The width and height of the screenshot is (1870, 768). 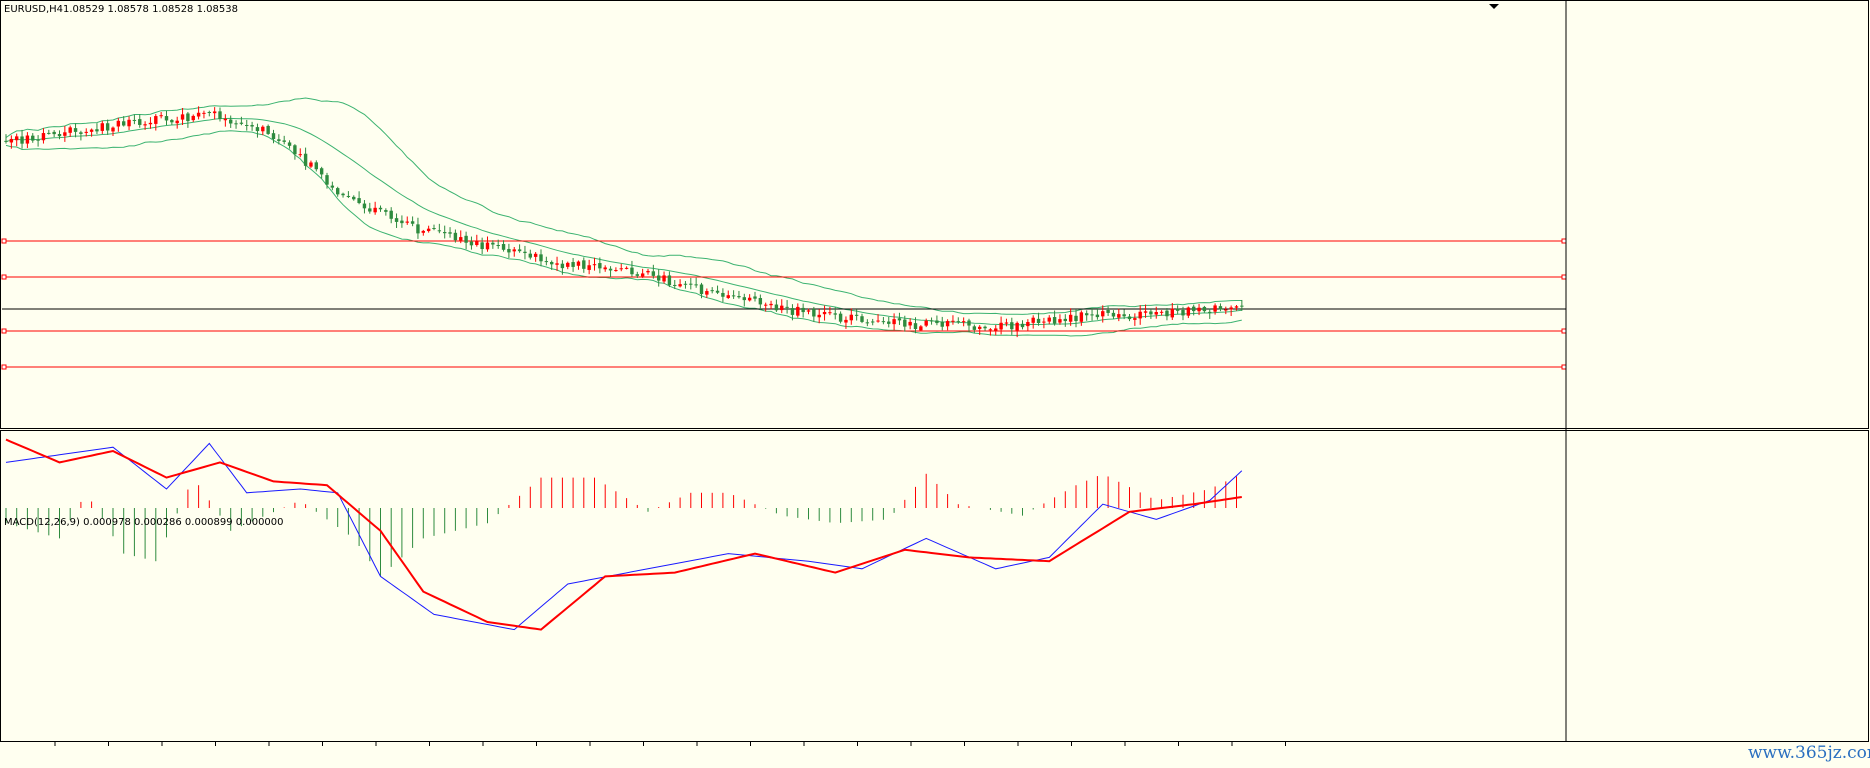 What do you see at coordinates (1494, 6) in the screenshot?
I see `chart-shift-marker-icon` at bounding box center [1494, 6].